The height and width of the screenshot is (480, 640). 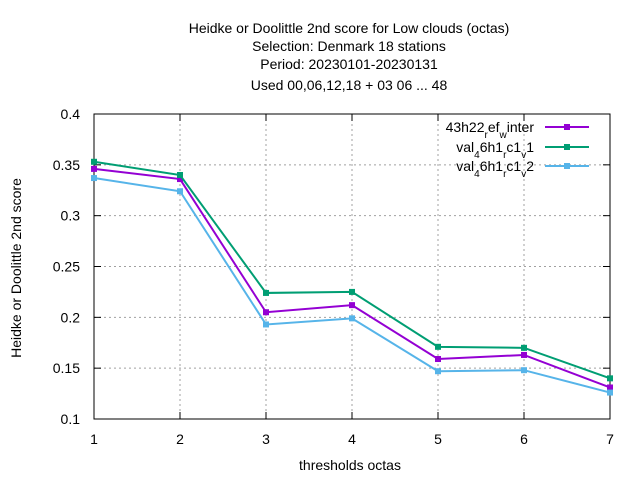 What do you see at coordinates (266, 439) in the screenshot?
I see `x-tick-label: 3` at bounding box center [266, 439].